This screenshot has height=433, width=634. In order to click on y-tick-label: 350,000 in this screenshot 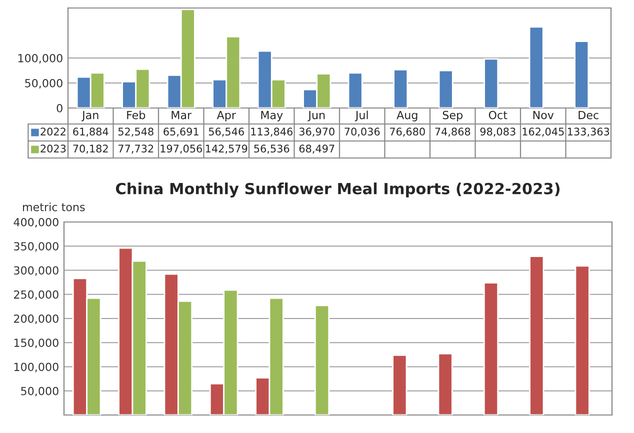, I will do `click(36, 247)`.